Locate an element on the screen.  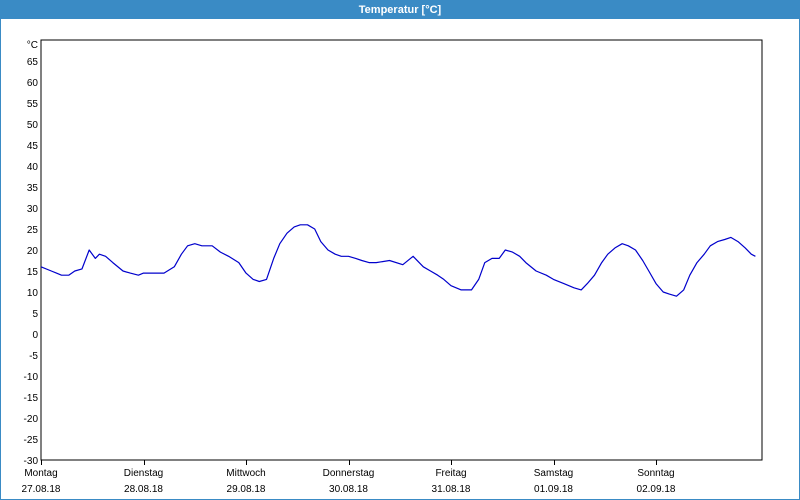
y-tick-label: -20 is located at coordinates (31, 419).